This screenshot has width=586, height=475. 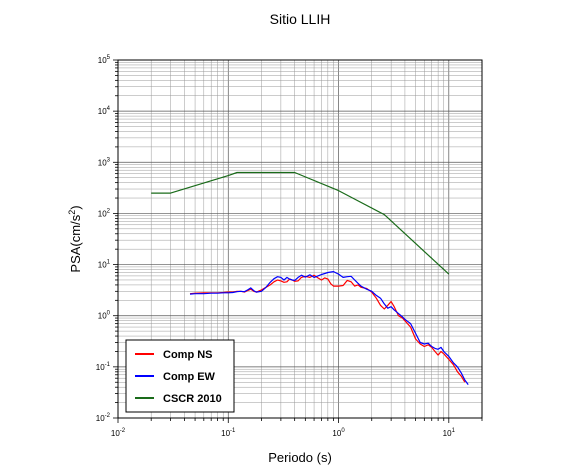 I want to click on y-tick-label: 10¹, so click(x=104, y=265).